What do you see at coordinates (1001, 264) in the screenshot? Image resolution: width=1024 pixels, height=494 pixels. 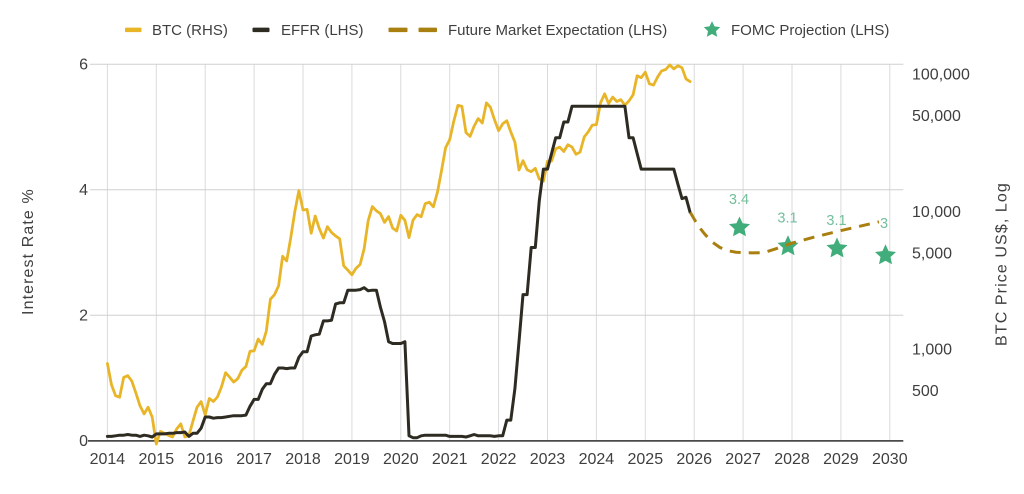 I see `svg-text: BTC Price US$, Log` at bounding box center [1001, 264].